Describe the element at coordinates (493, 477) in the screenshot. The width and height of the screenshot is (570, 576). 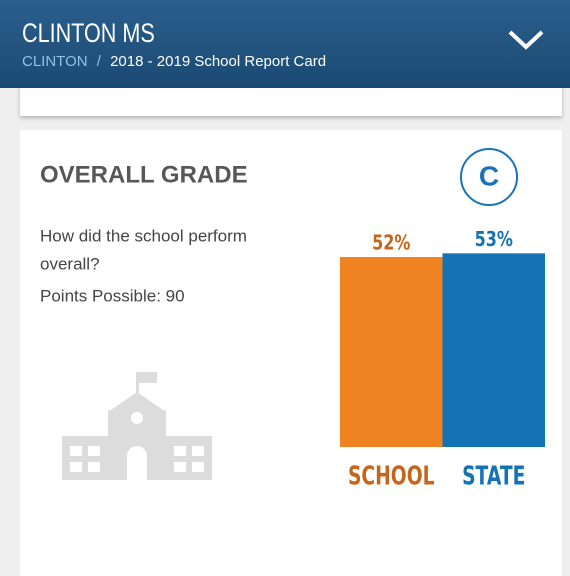
I see `category-label: STATE` at that location.